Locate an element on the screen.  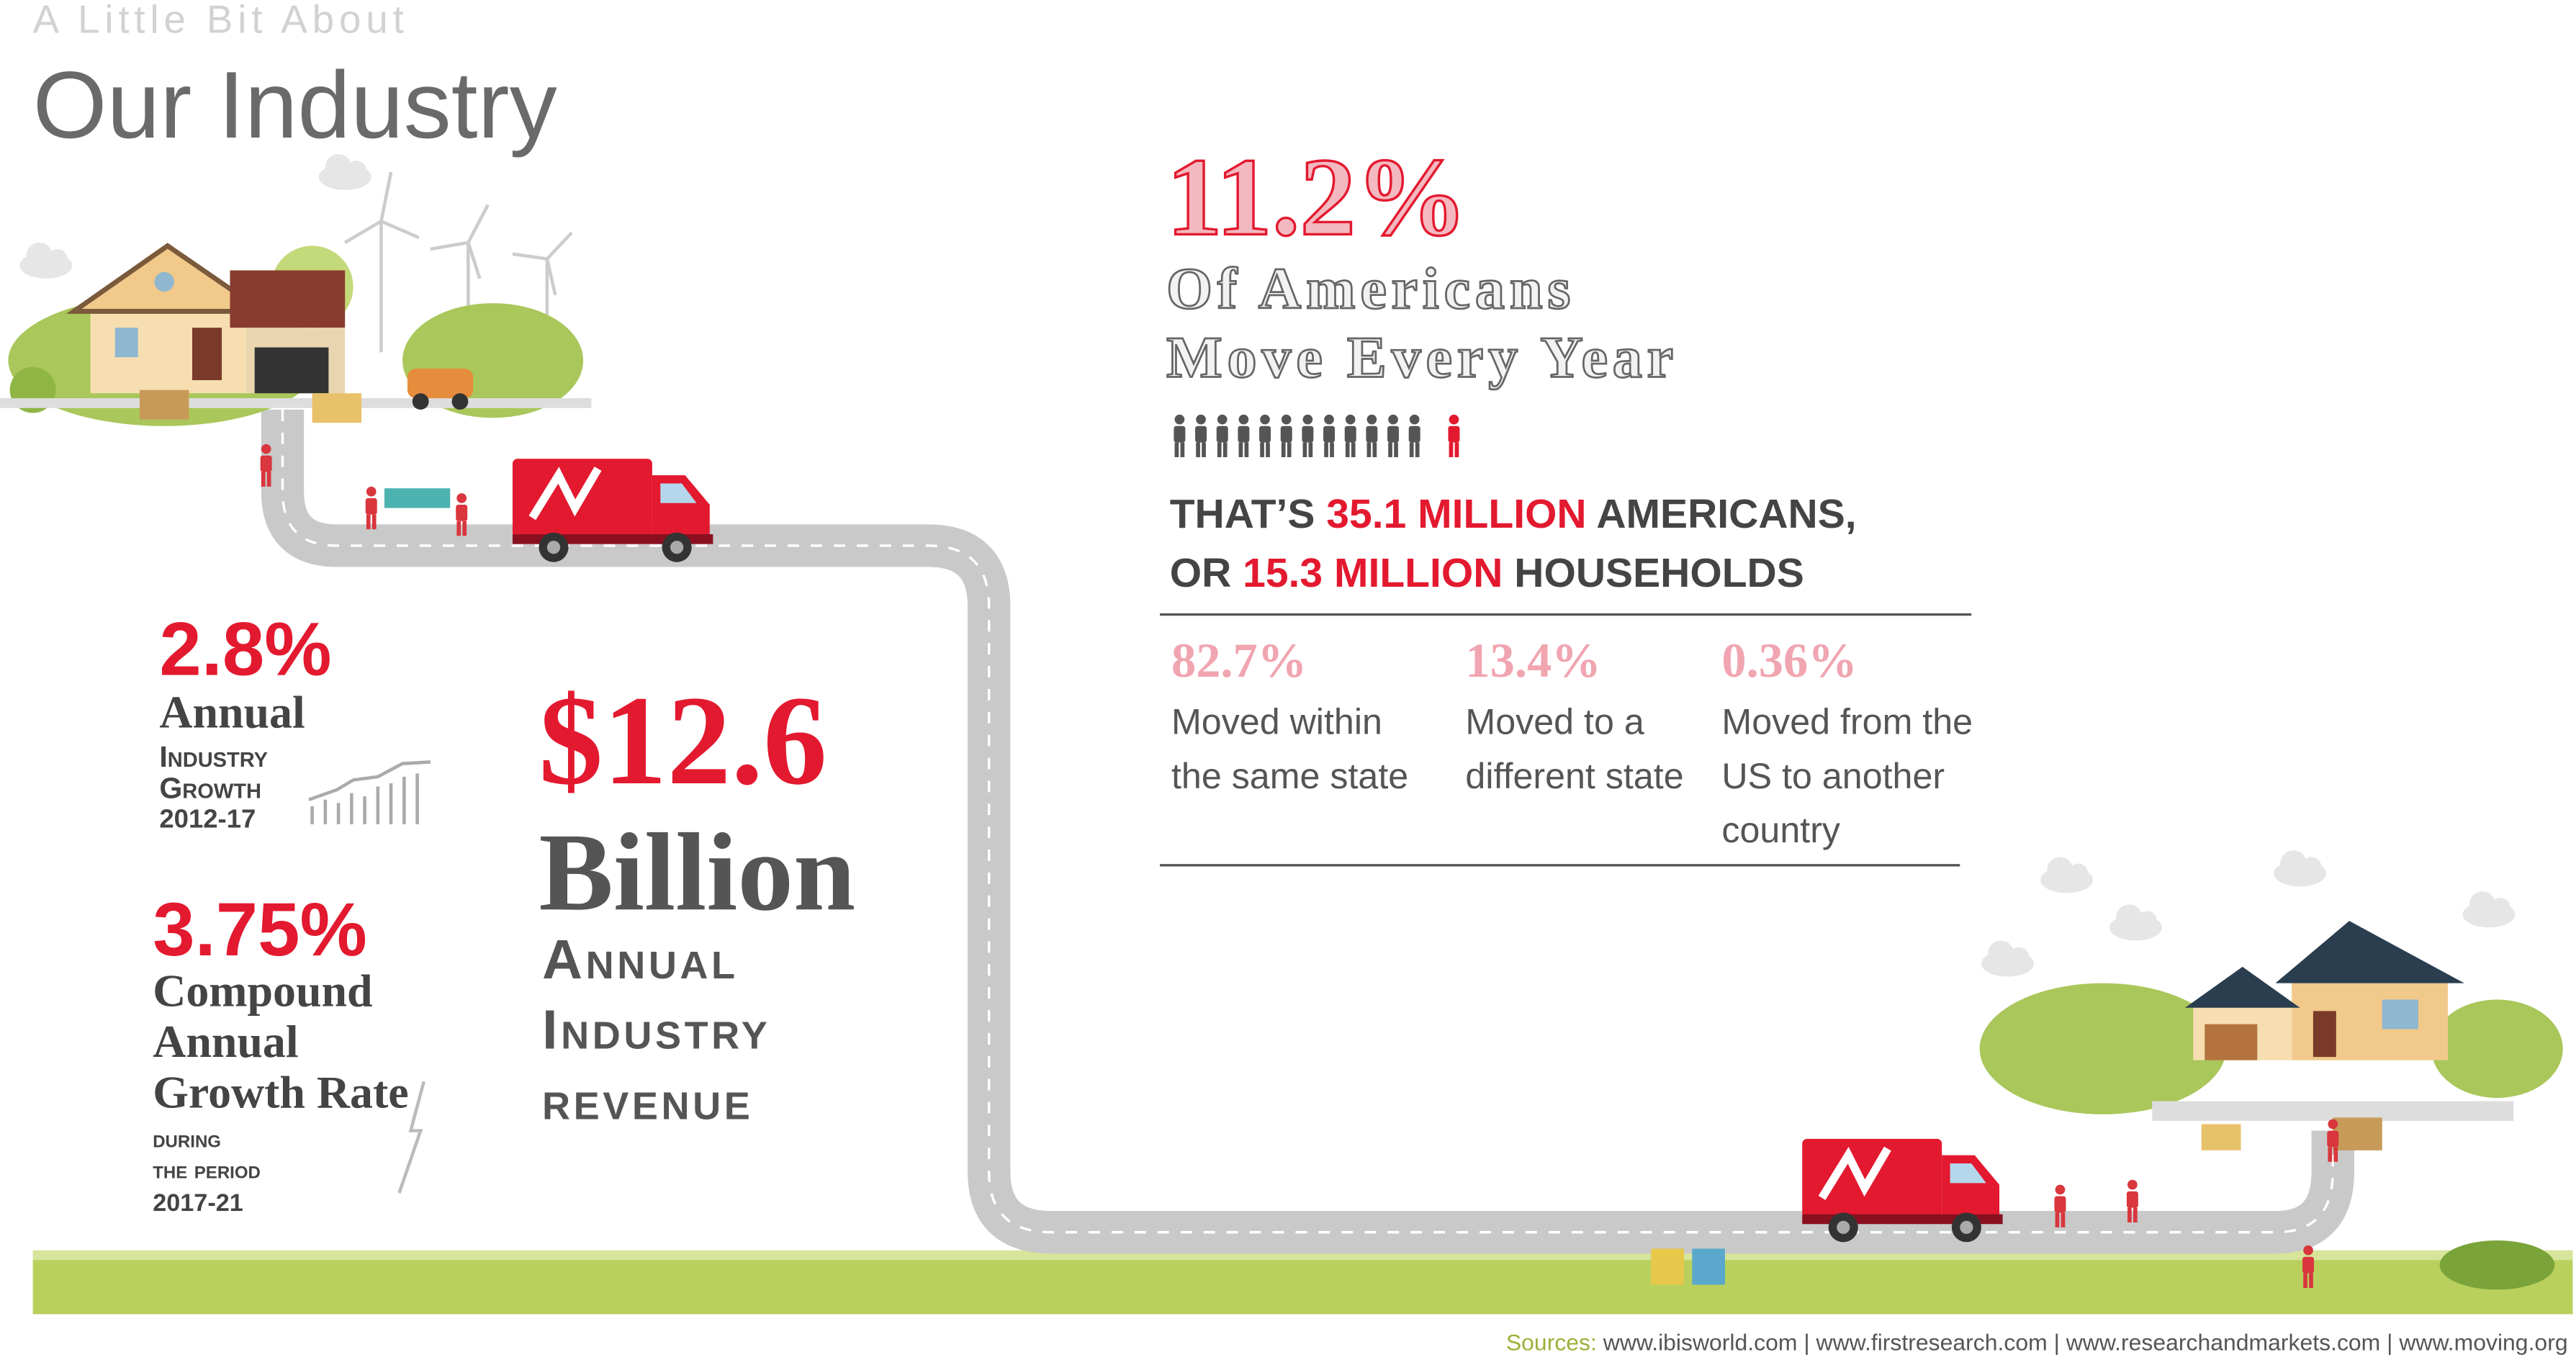
breakdown-text: Moved within is located at coordinates (1276, 722).